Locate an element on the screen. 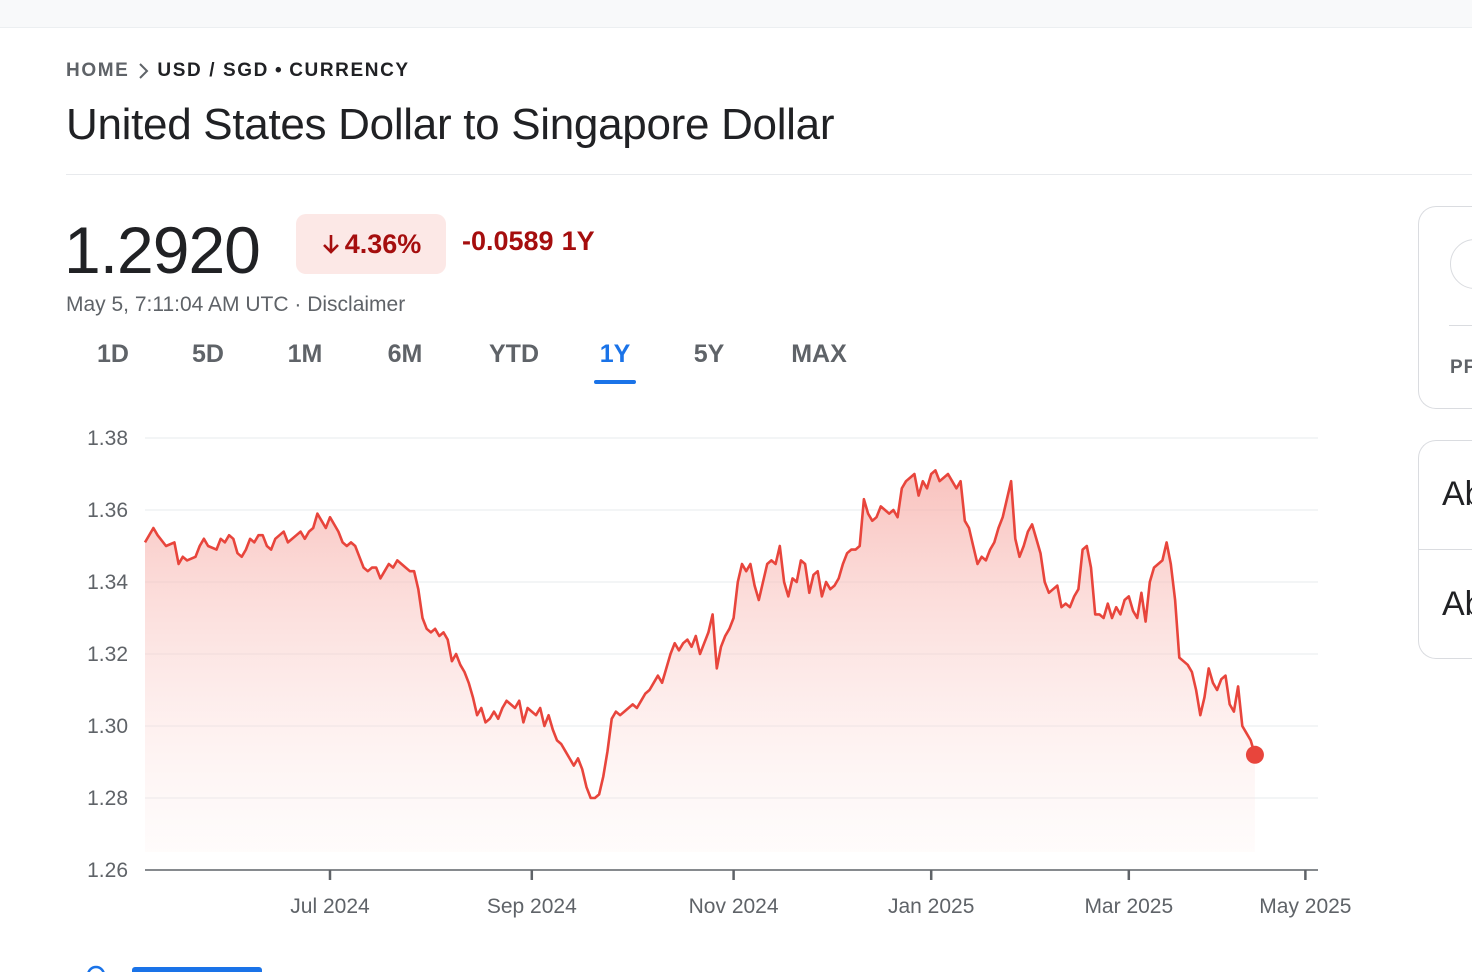 This screenshot has height=972, width=1472. y-tick-label: 1.34 is located at coordinates (107, 582).